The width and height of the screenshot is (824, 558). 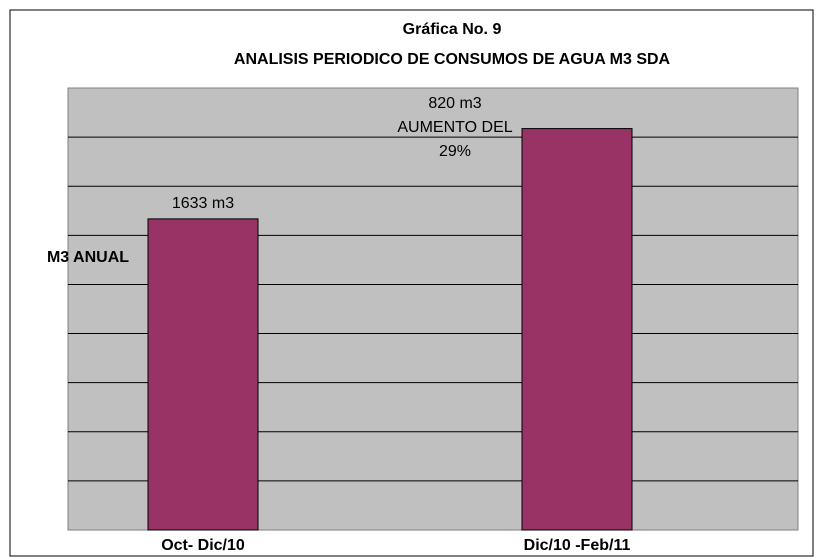 What do you see at coordinates (203, 545) in the screenshot?
I see `x-tick-label: Oct- Dic/10` at bounding box center [203, 545].